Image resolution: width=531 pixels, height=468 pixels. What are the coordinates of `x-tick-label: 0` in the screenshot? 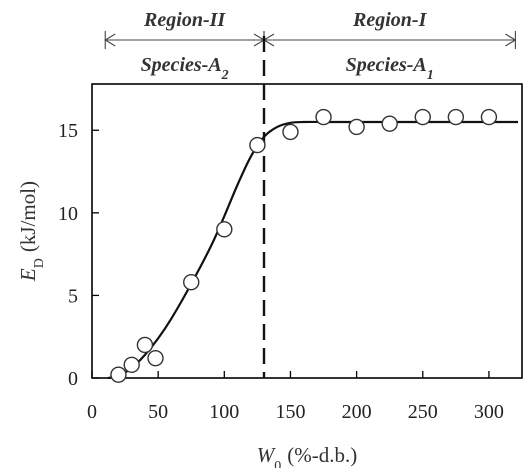 It's located at (92, 412).